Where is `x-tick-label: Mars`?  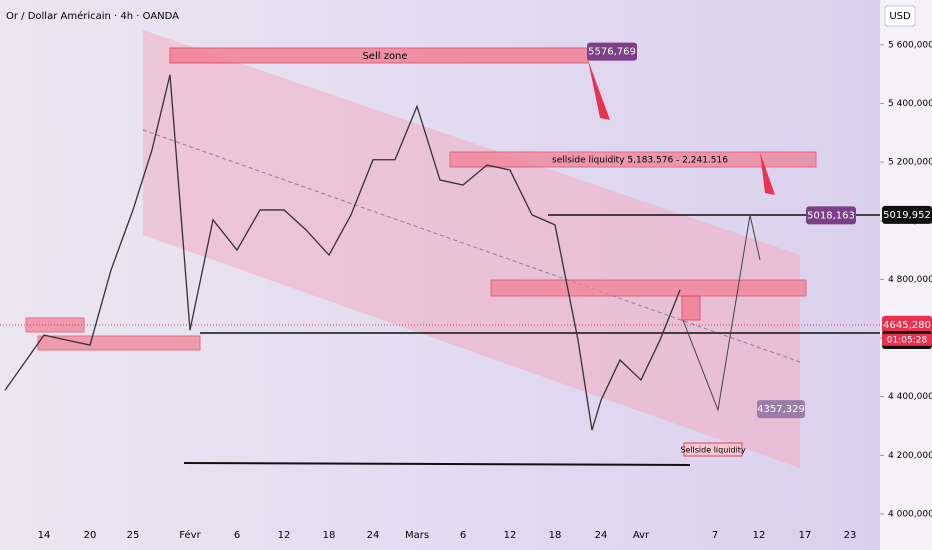 x-tick-label: Mars is located at coordinates (417, 535).